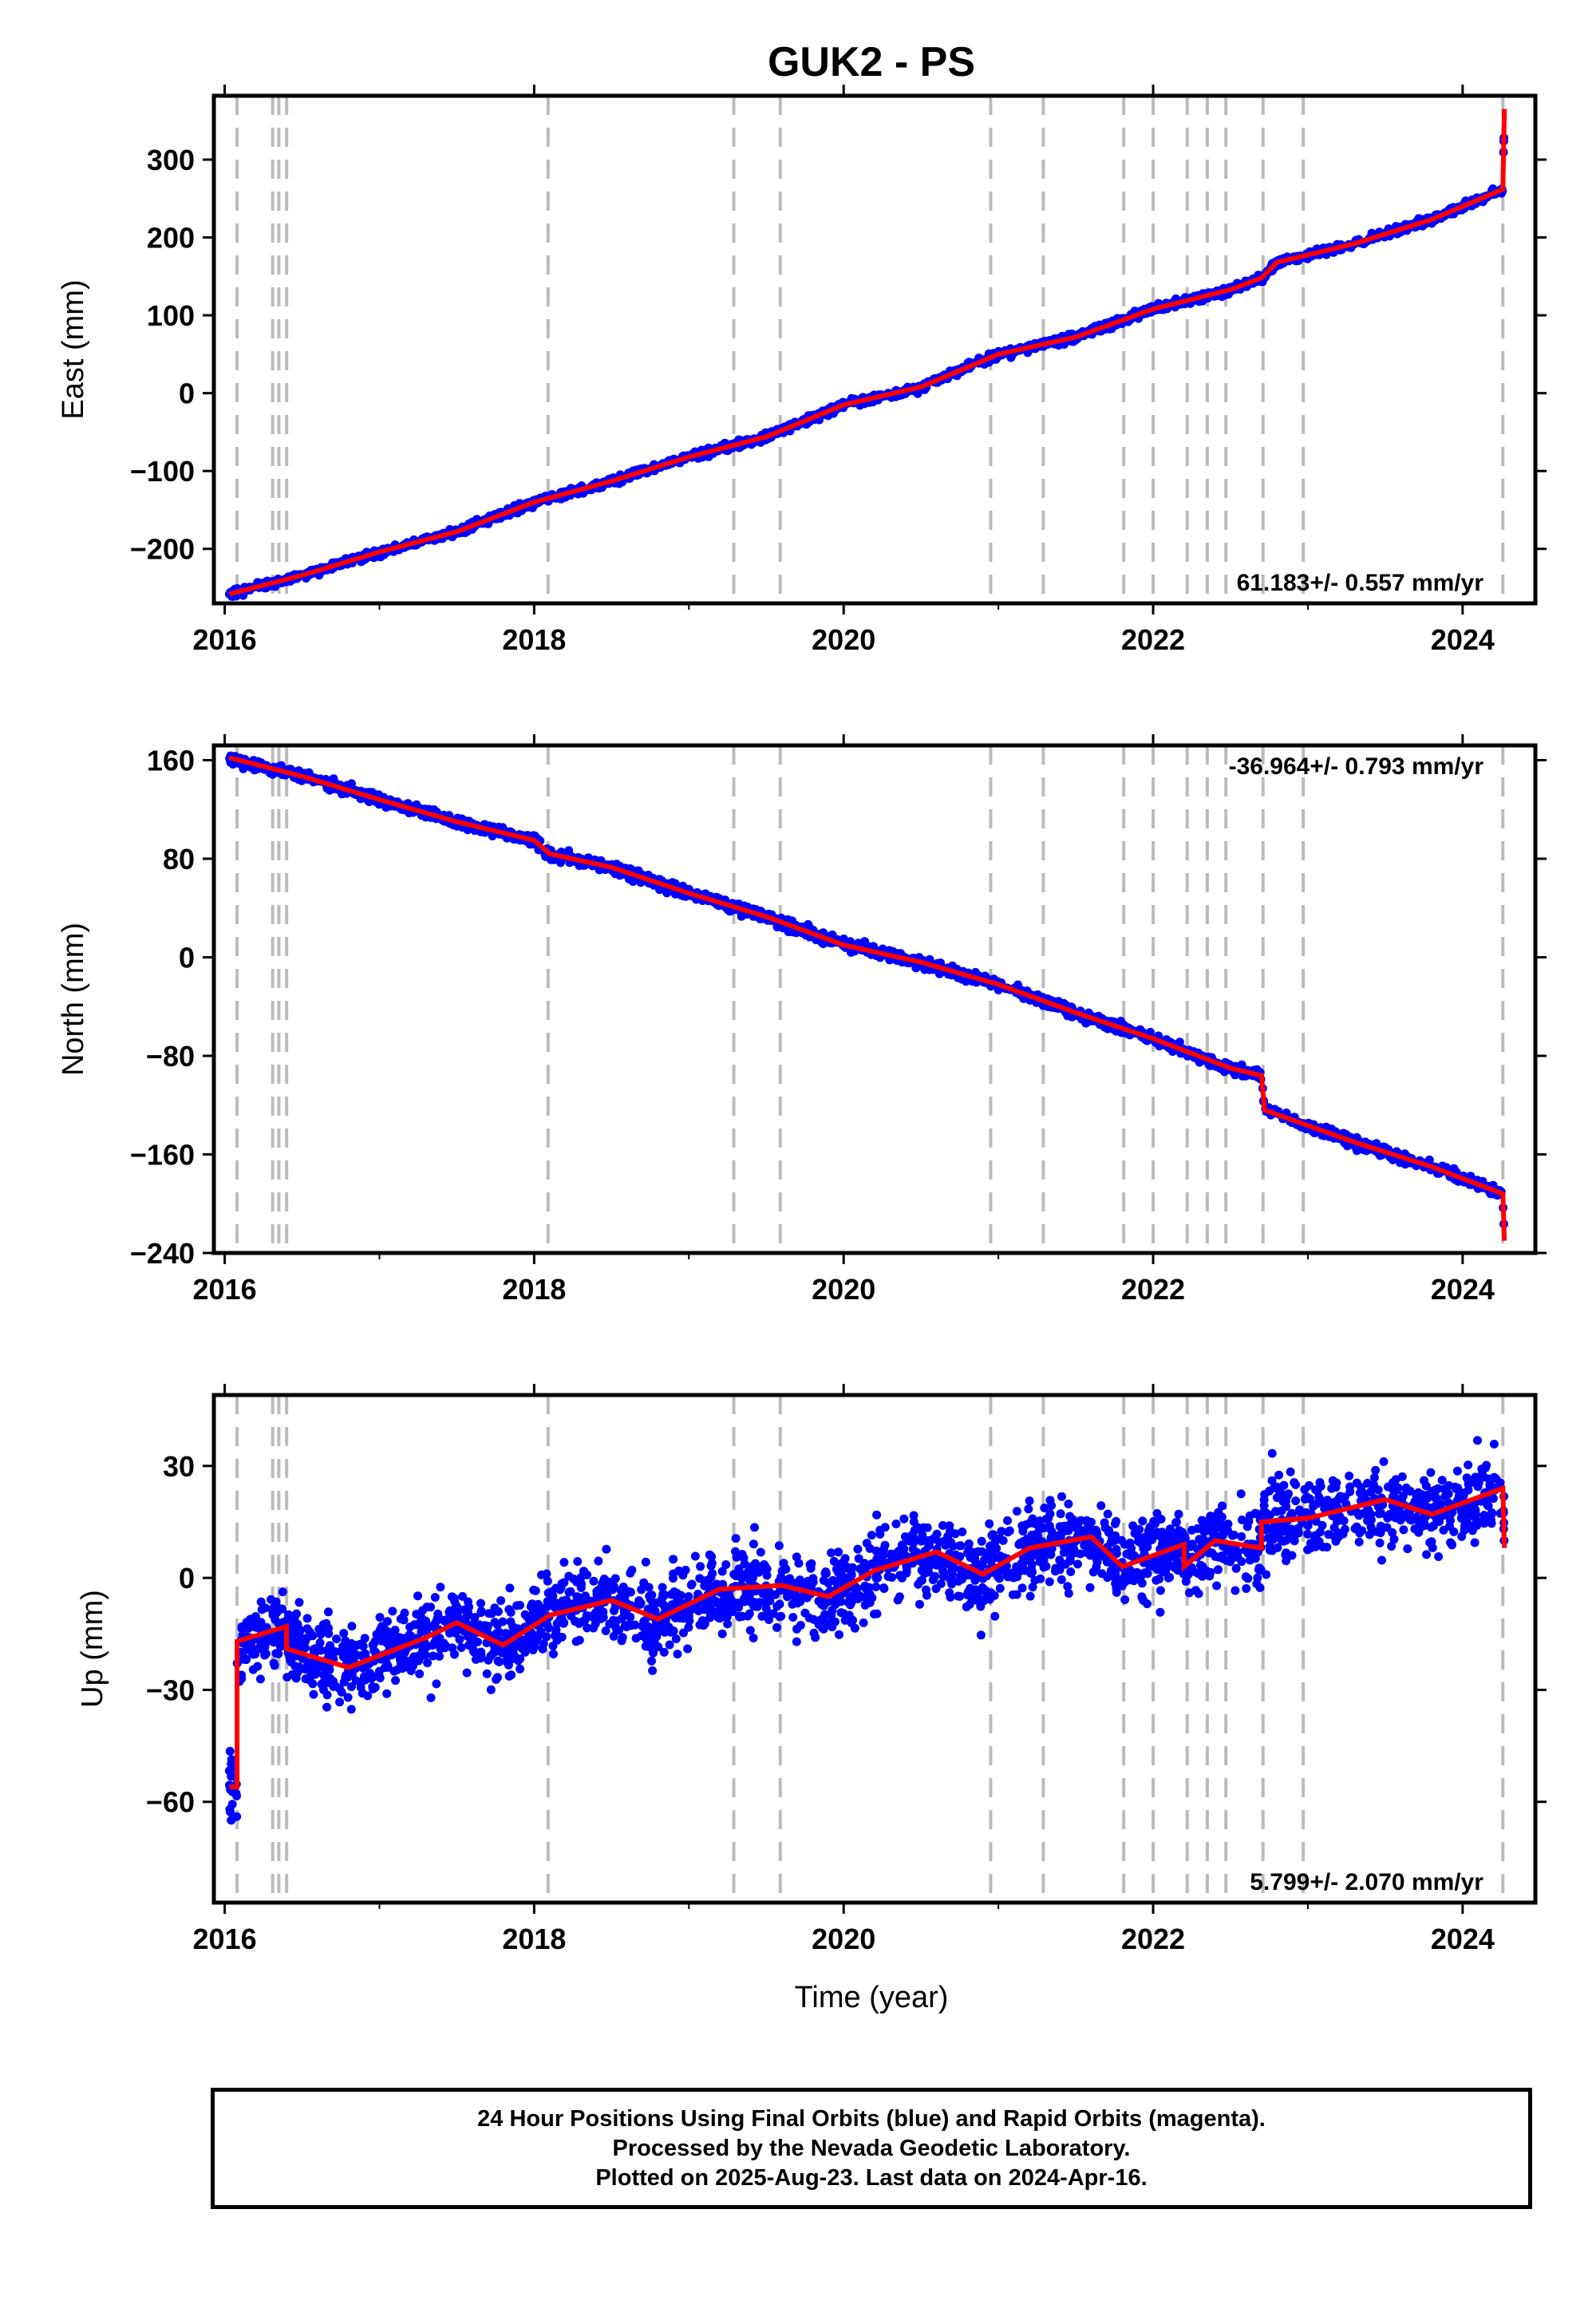 The width and height of the screenshot is (1596, 2316). I want to click on x-tick-label: 2018, so click(534, 639).